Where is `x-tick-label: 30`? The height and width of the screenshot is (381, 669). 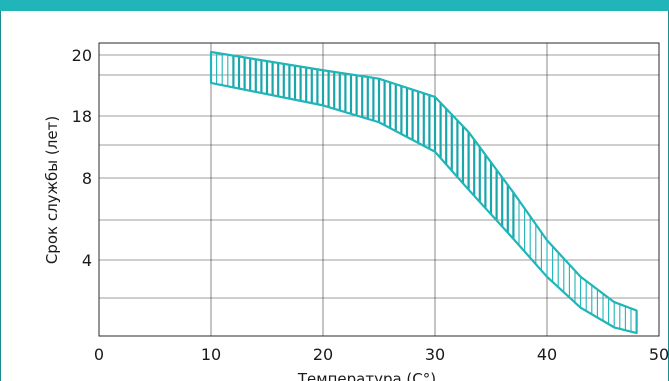 x-tick-label: 30 is located at coordinates (435, 354).